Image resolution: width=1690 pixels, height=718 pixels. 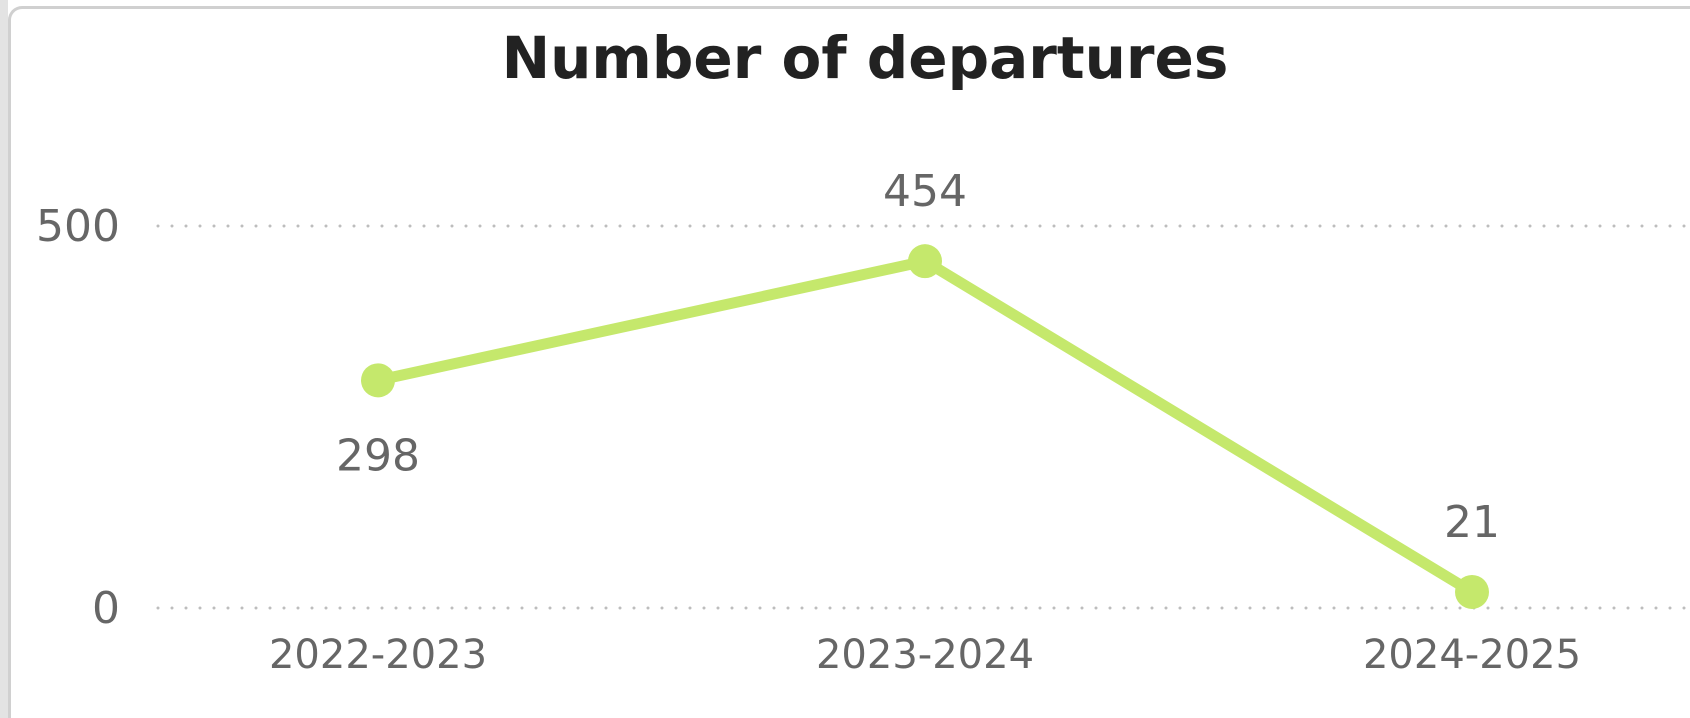 I want to click on data-label: 21, so click(x=1472, y=522).